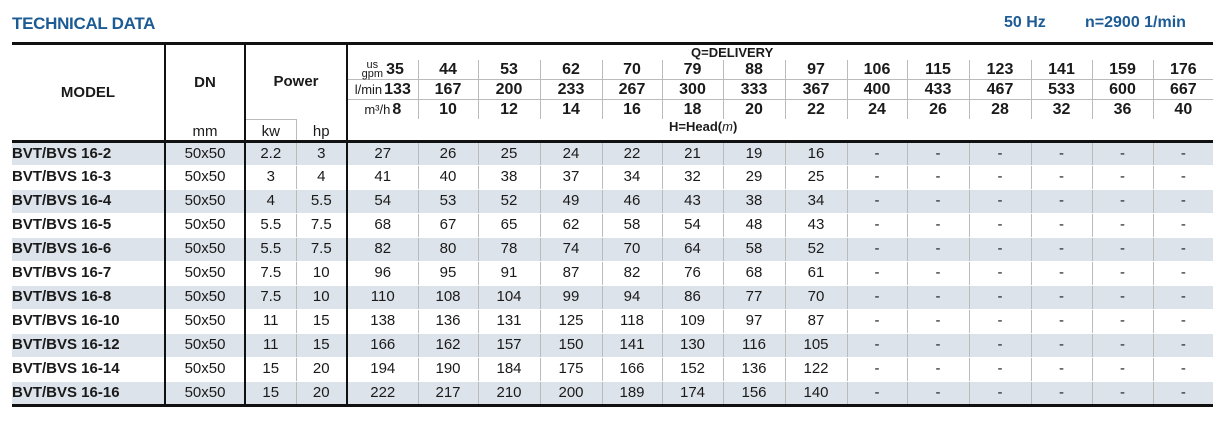 Image resolution: width=1229 pixels, height=422 pixels. What do you see at coordinates (368, 89) in the screenshot?
I see `lmin-unit: l/min` at bounding box center [368, 89].